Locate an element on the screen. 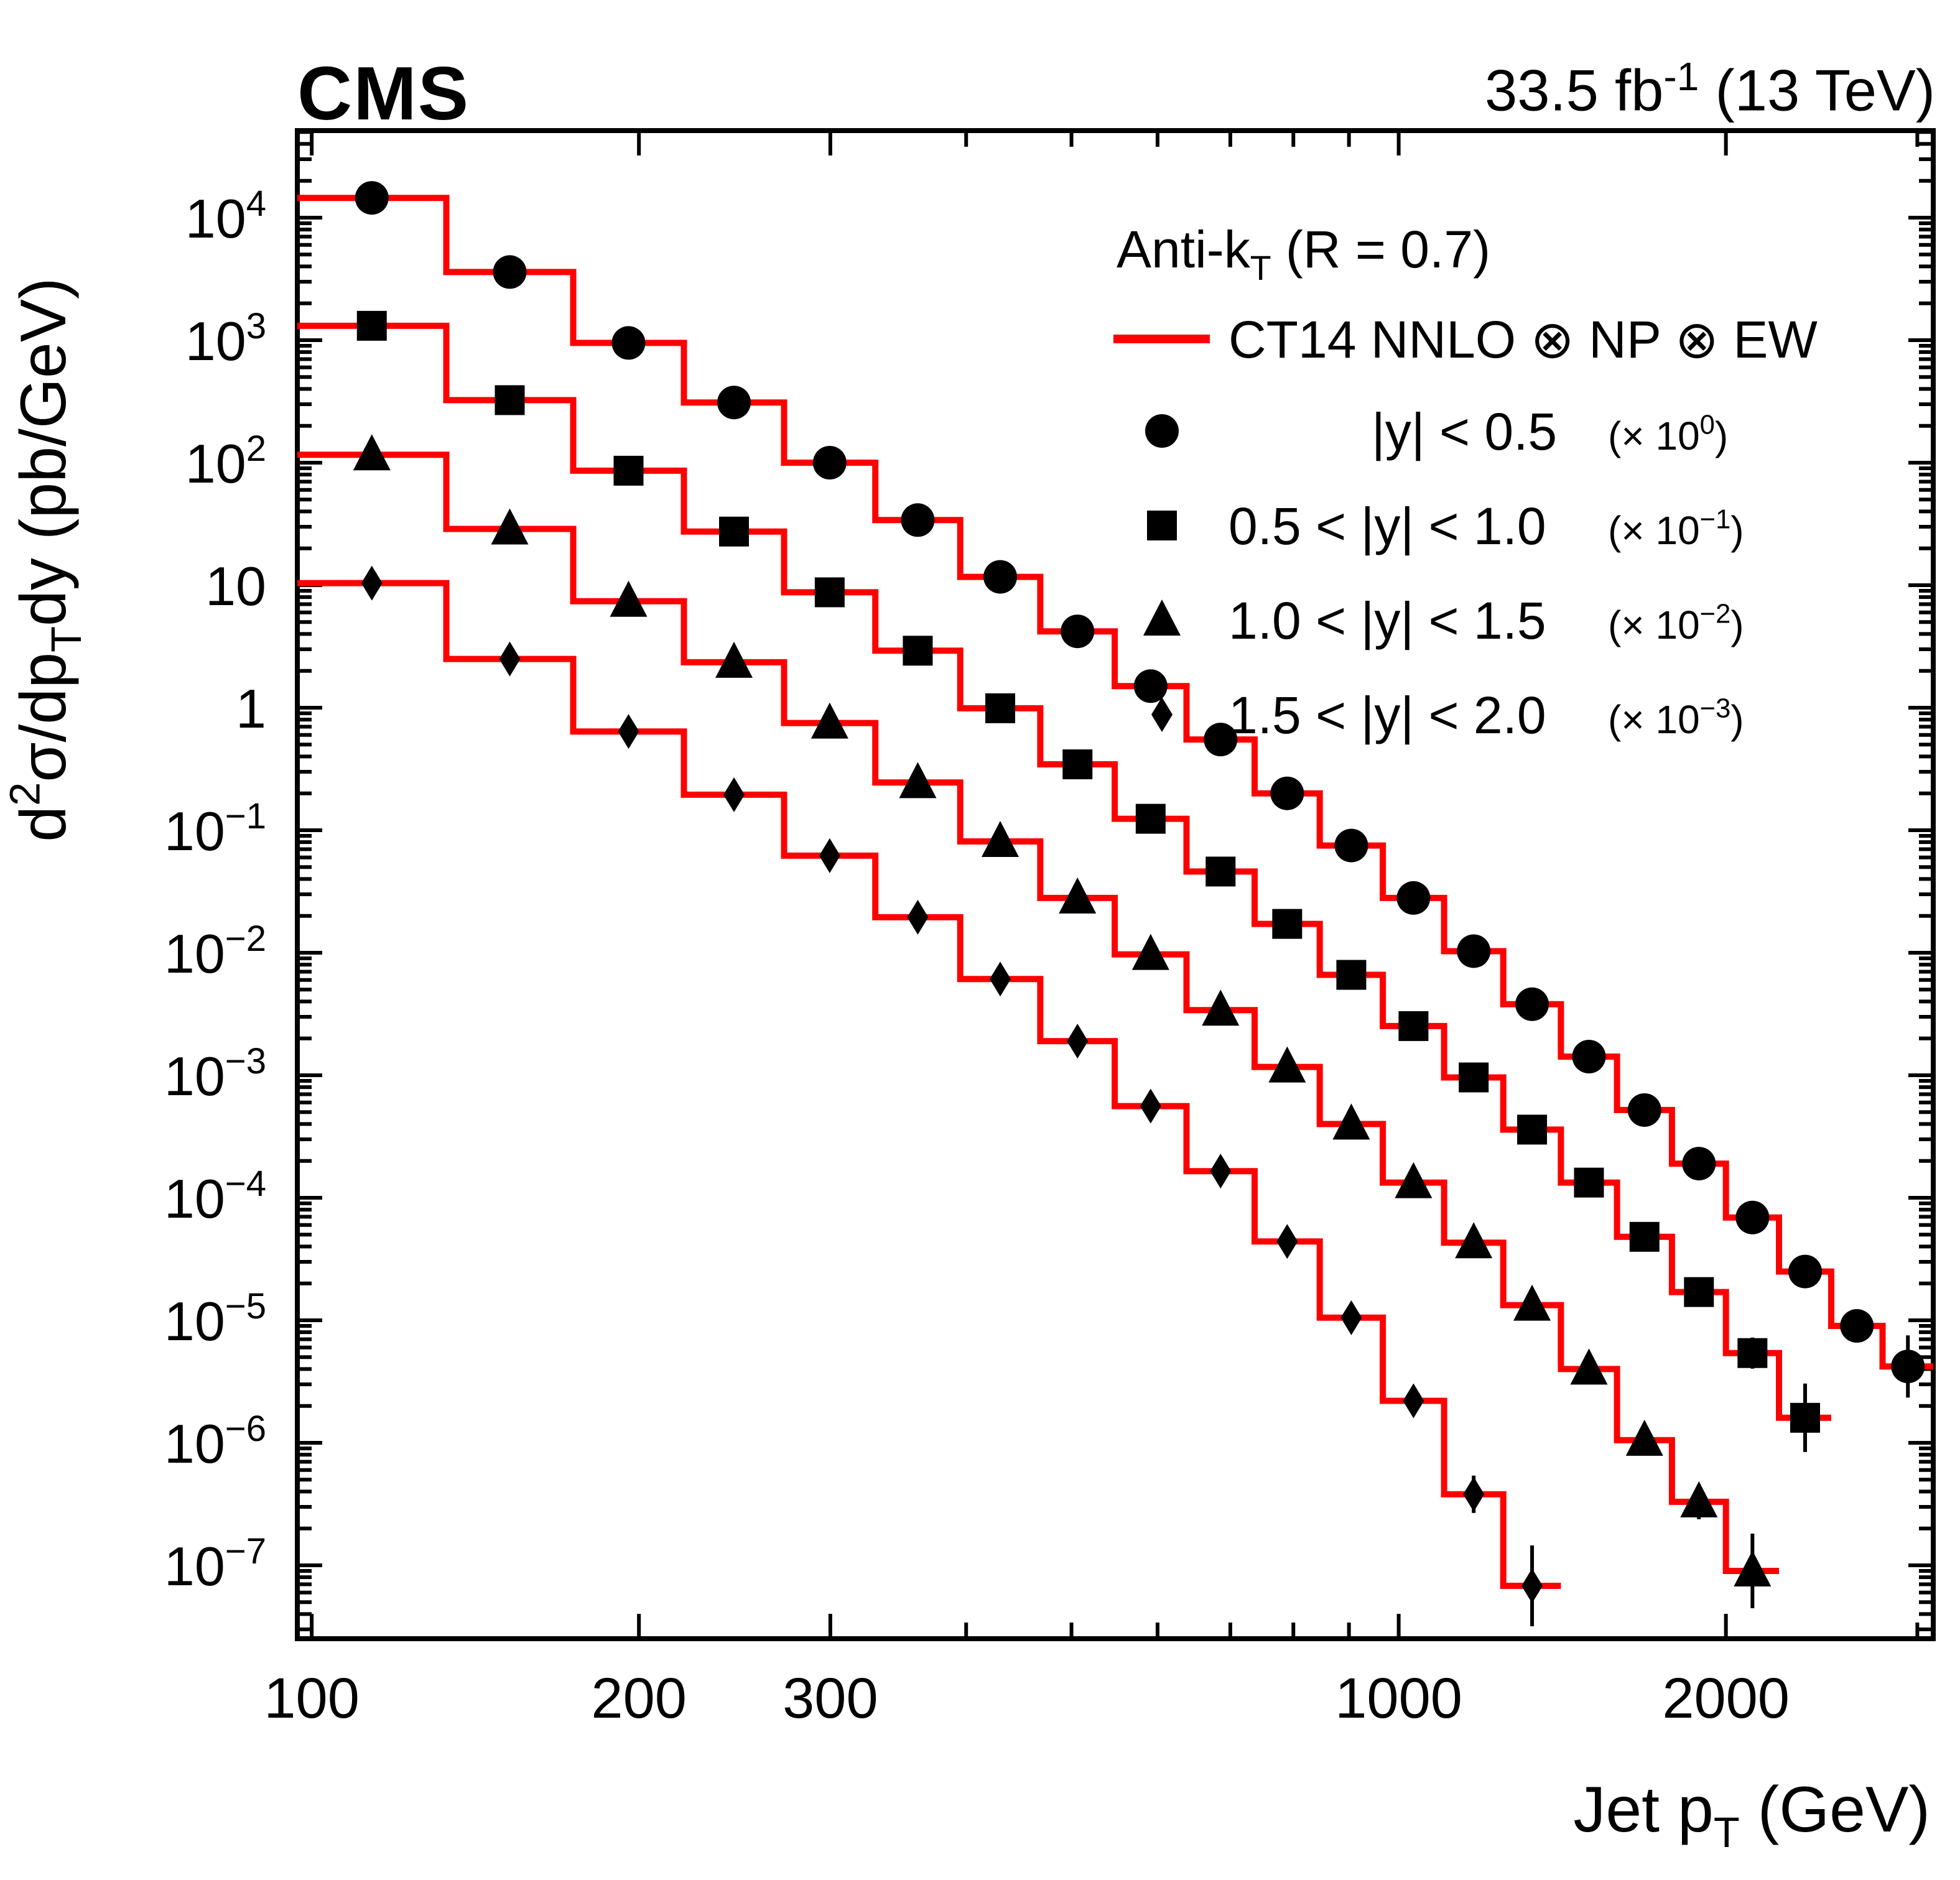 This screenshot has width=1960, height=1880. x-tick-label: 1000 is located at coordinates (1398, 1698).